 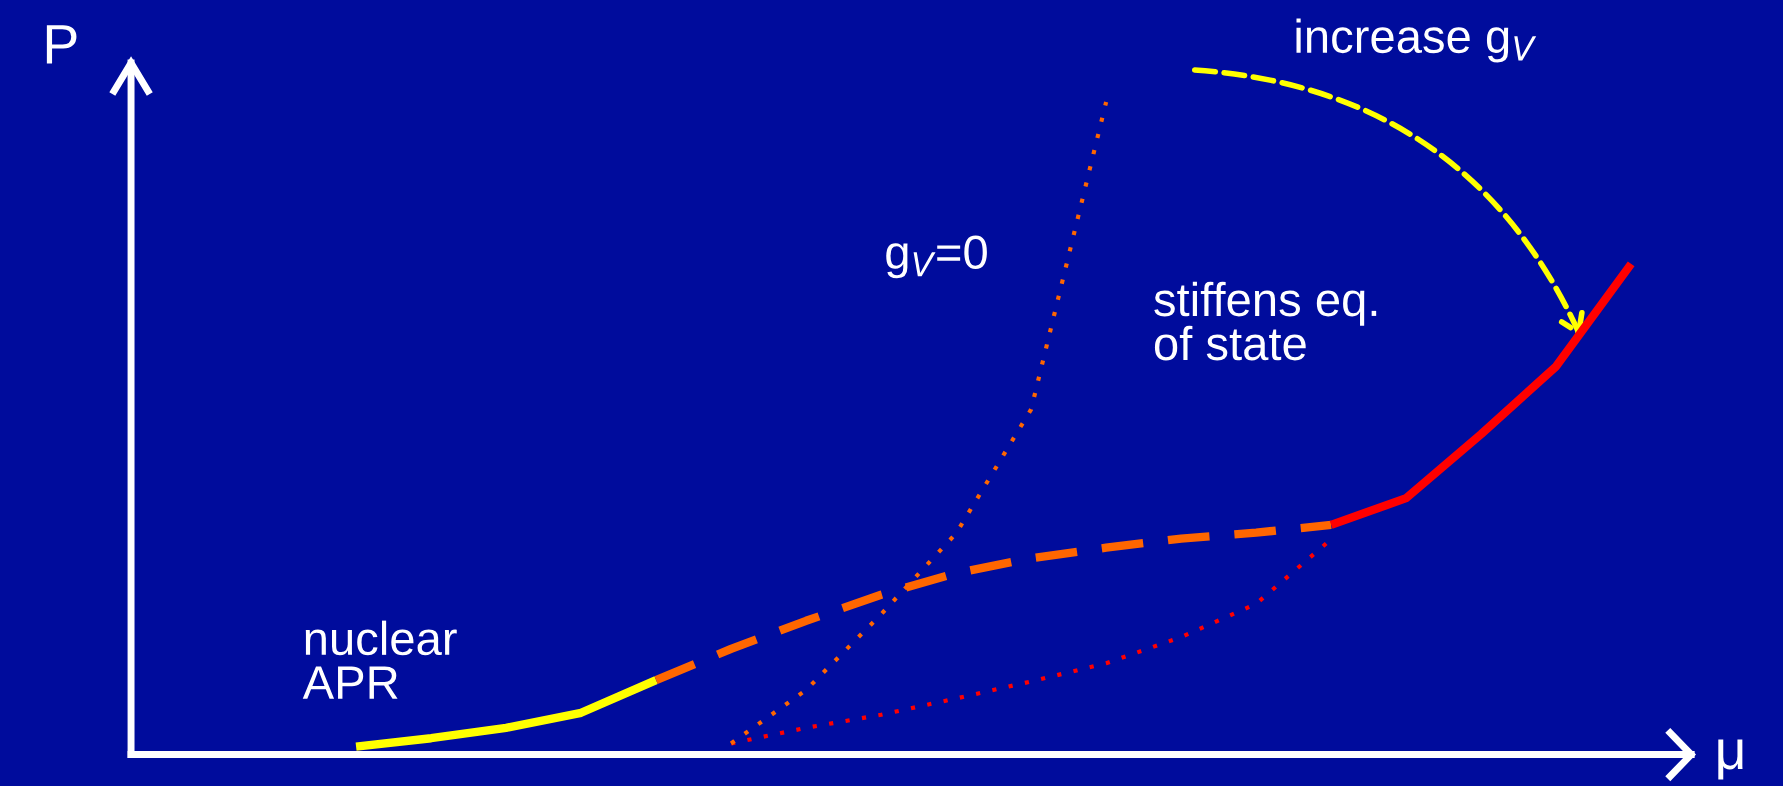 I want to click on annotation: stiffens eq. of state, so click(x=1265, y=321).